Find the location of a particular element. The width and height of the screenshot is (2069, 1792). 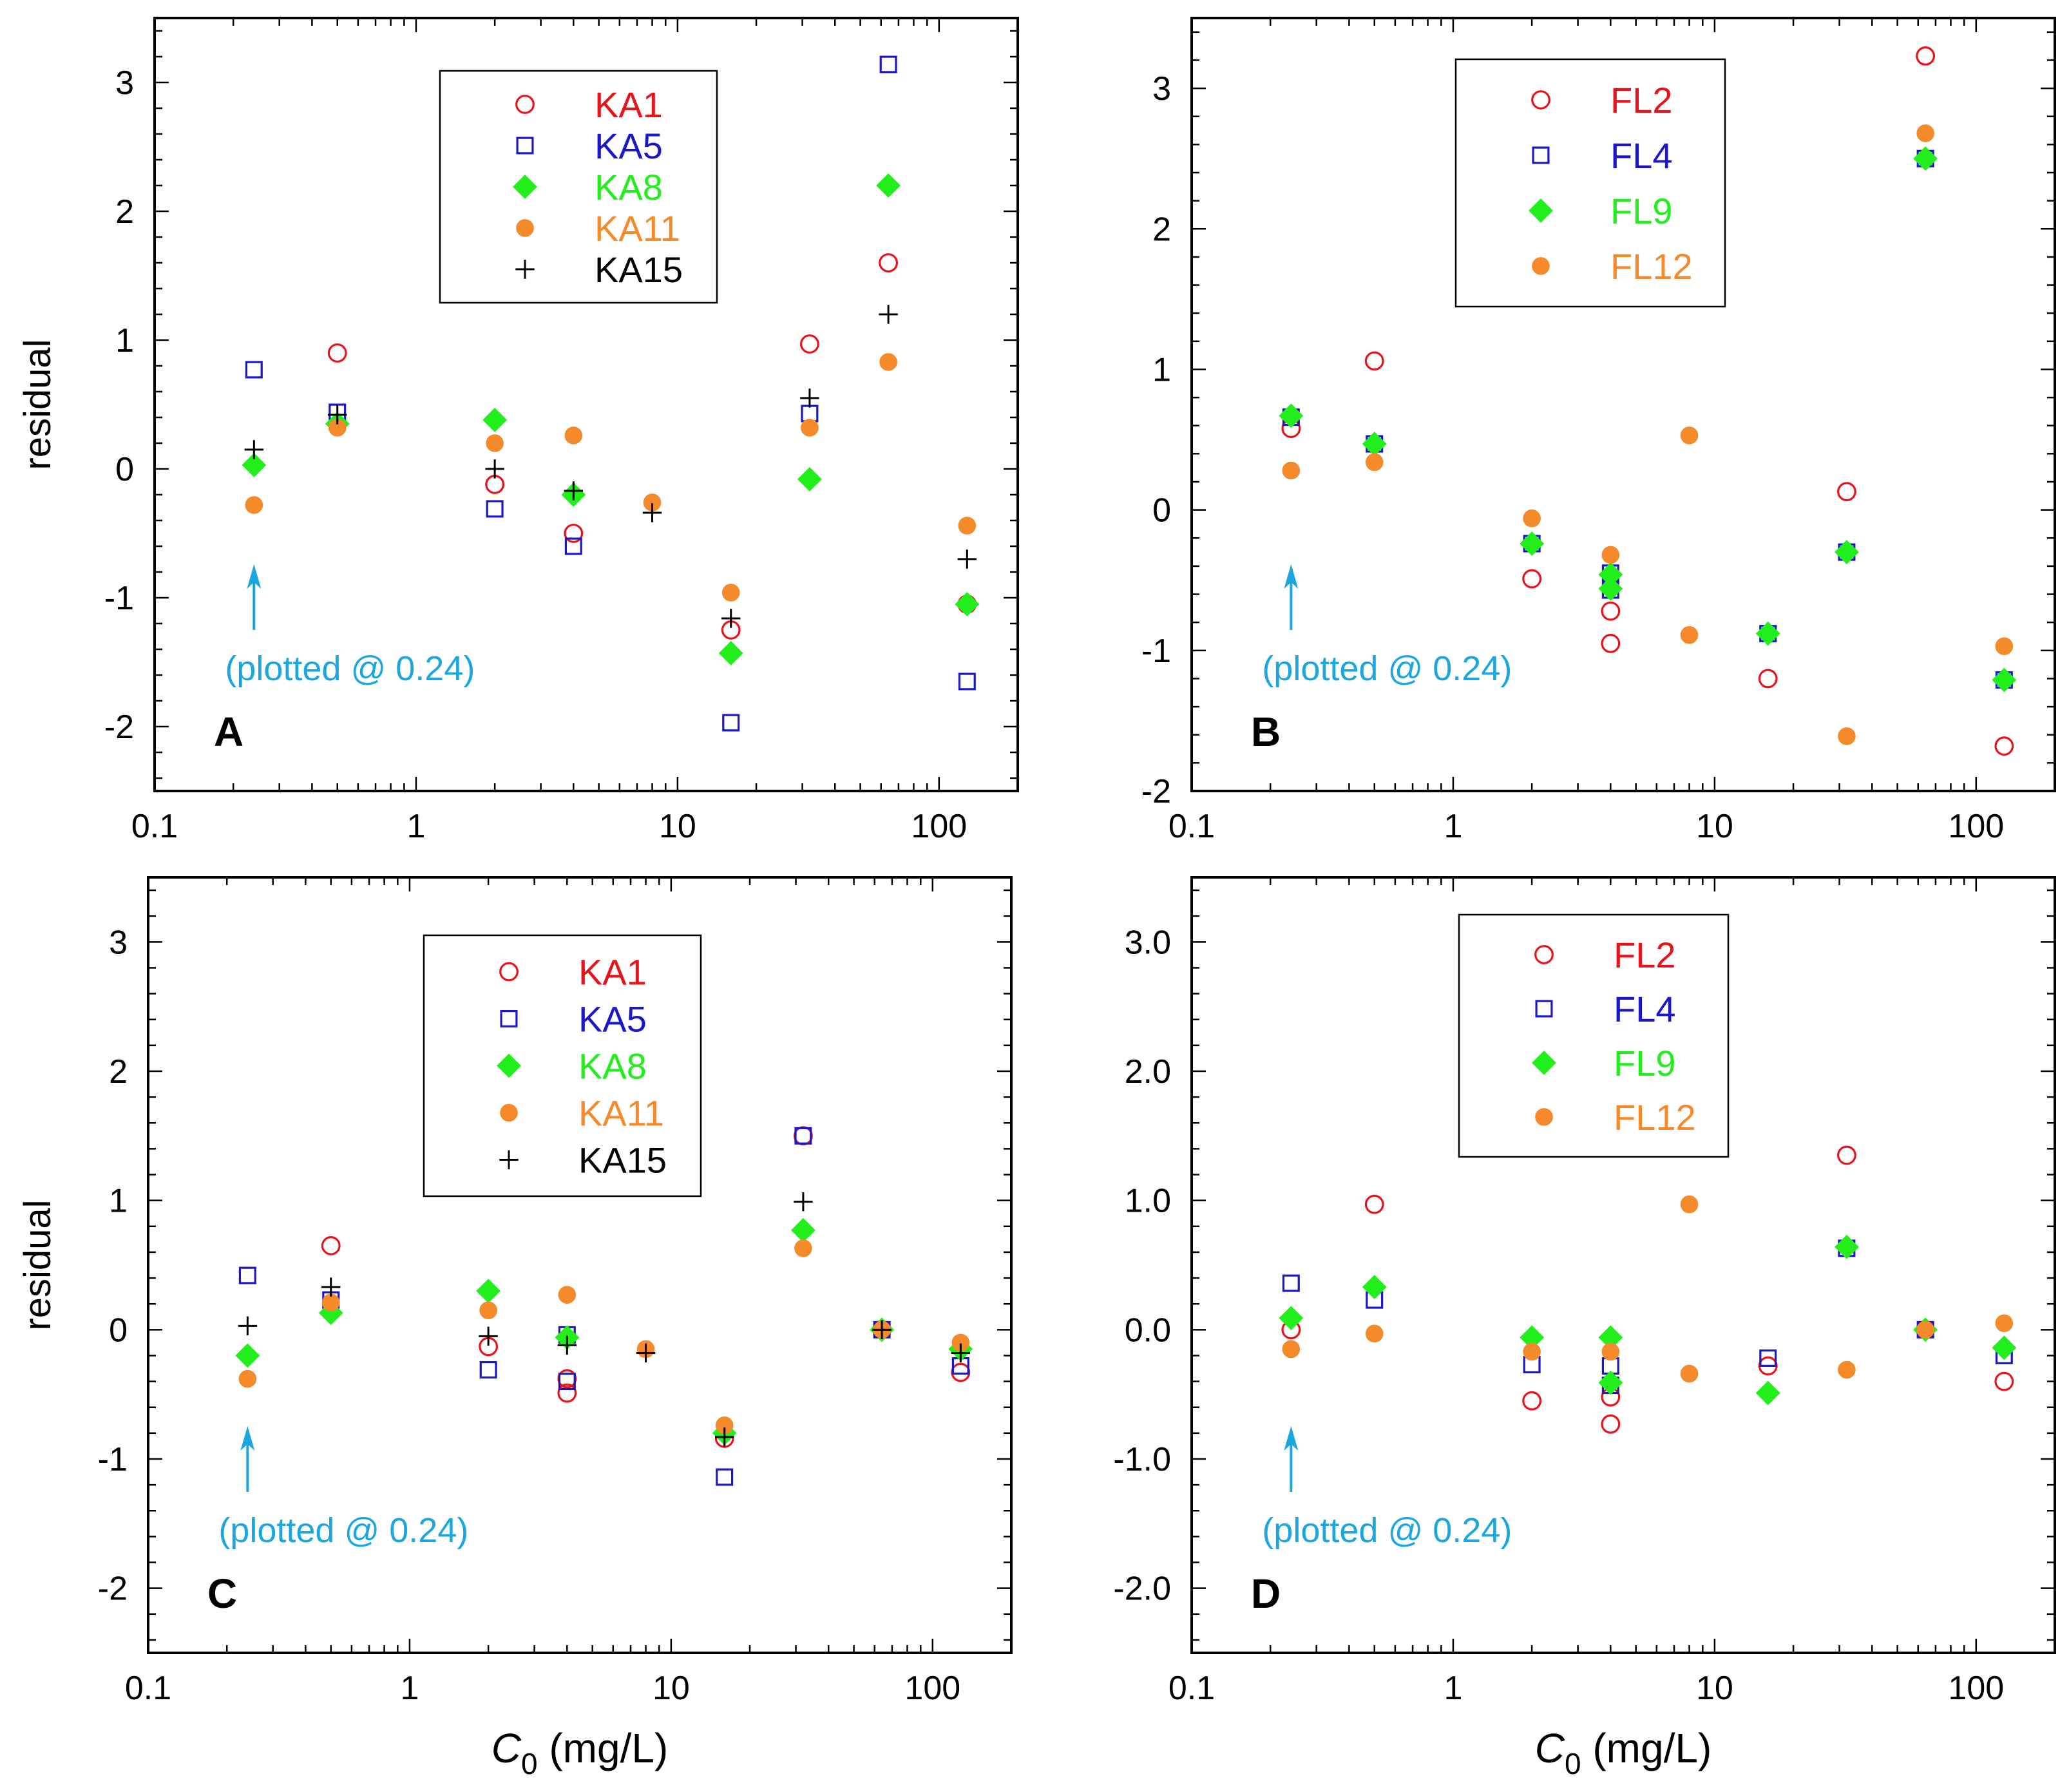

series-fl9 is located at coordinates (1648, 419).